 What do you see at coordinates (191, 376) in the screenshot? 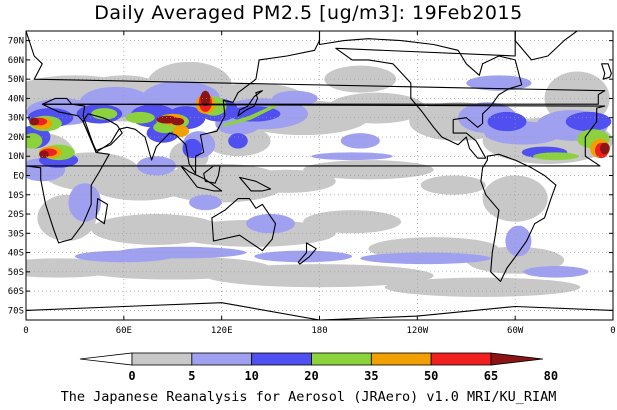
I see `colorbar-level-label: 5` at bounding box center [191, 376].